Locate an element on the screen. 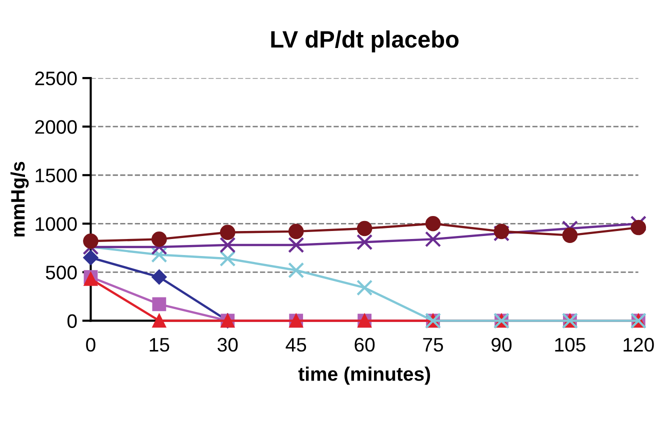 The height and width of the screenshot is (422, 672). x-tick-label: 60 is located at coordinates (364, 345).